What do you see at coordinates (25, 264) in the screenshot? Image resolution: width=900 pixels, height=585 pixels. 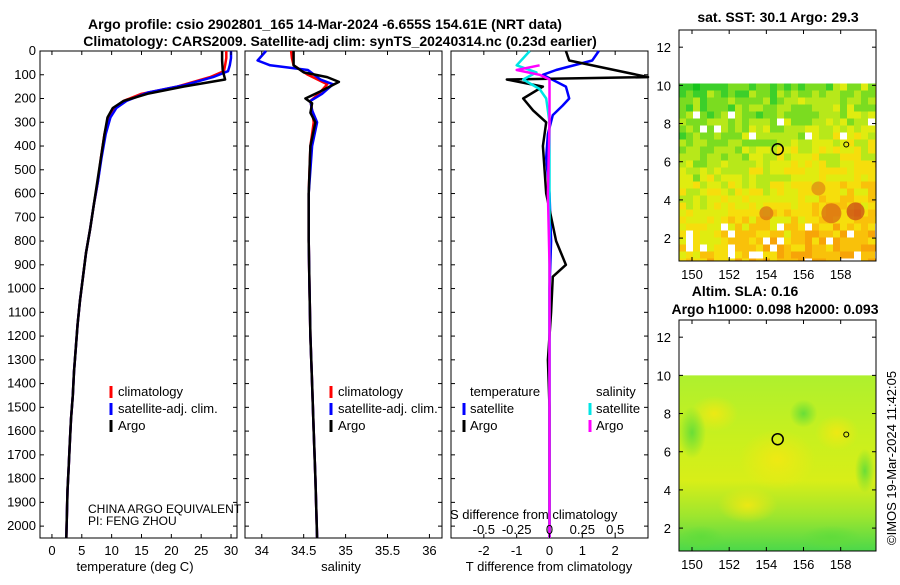 I see `y-tick-label: 900` at bounding box center [25, 264].